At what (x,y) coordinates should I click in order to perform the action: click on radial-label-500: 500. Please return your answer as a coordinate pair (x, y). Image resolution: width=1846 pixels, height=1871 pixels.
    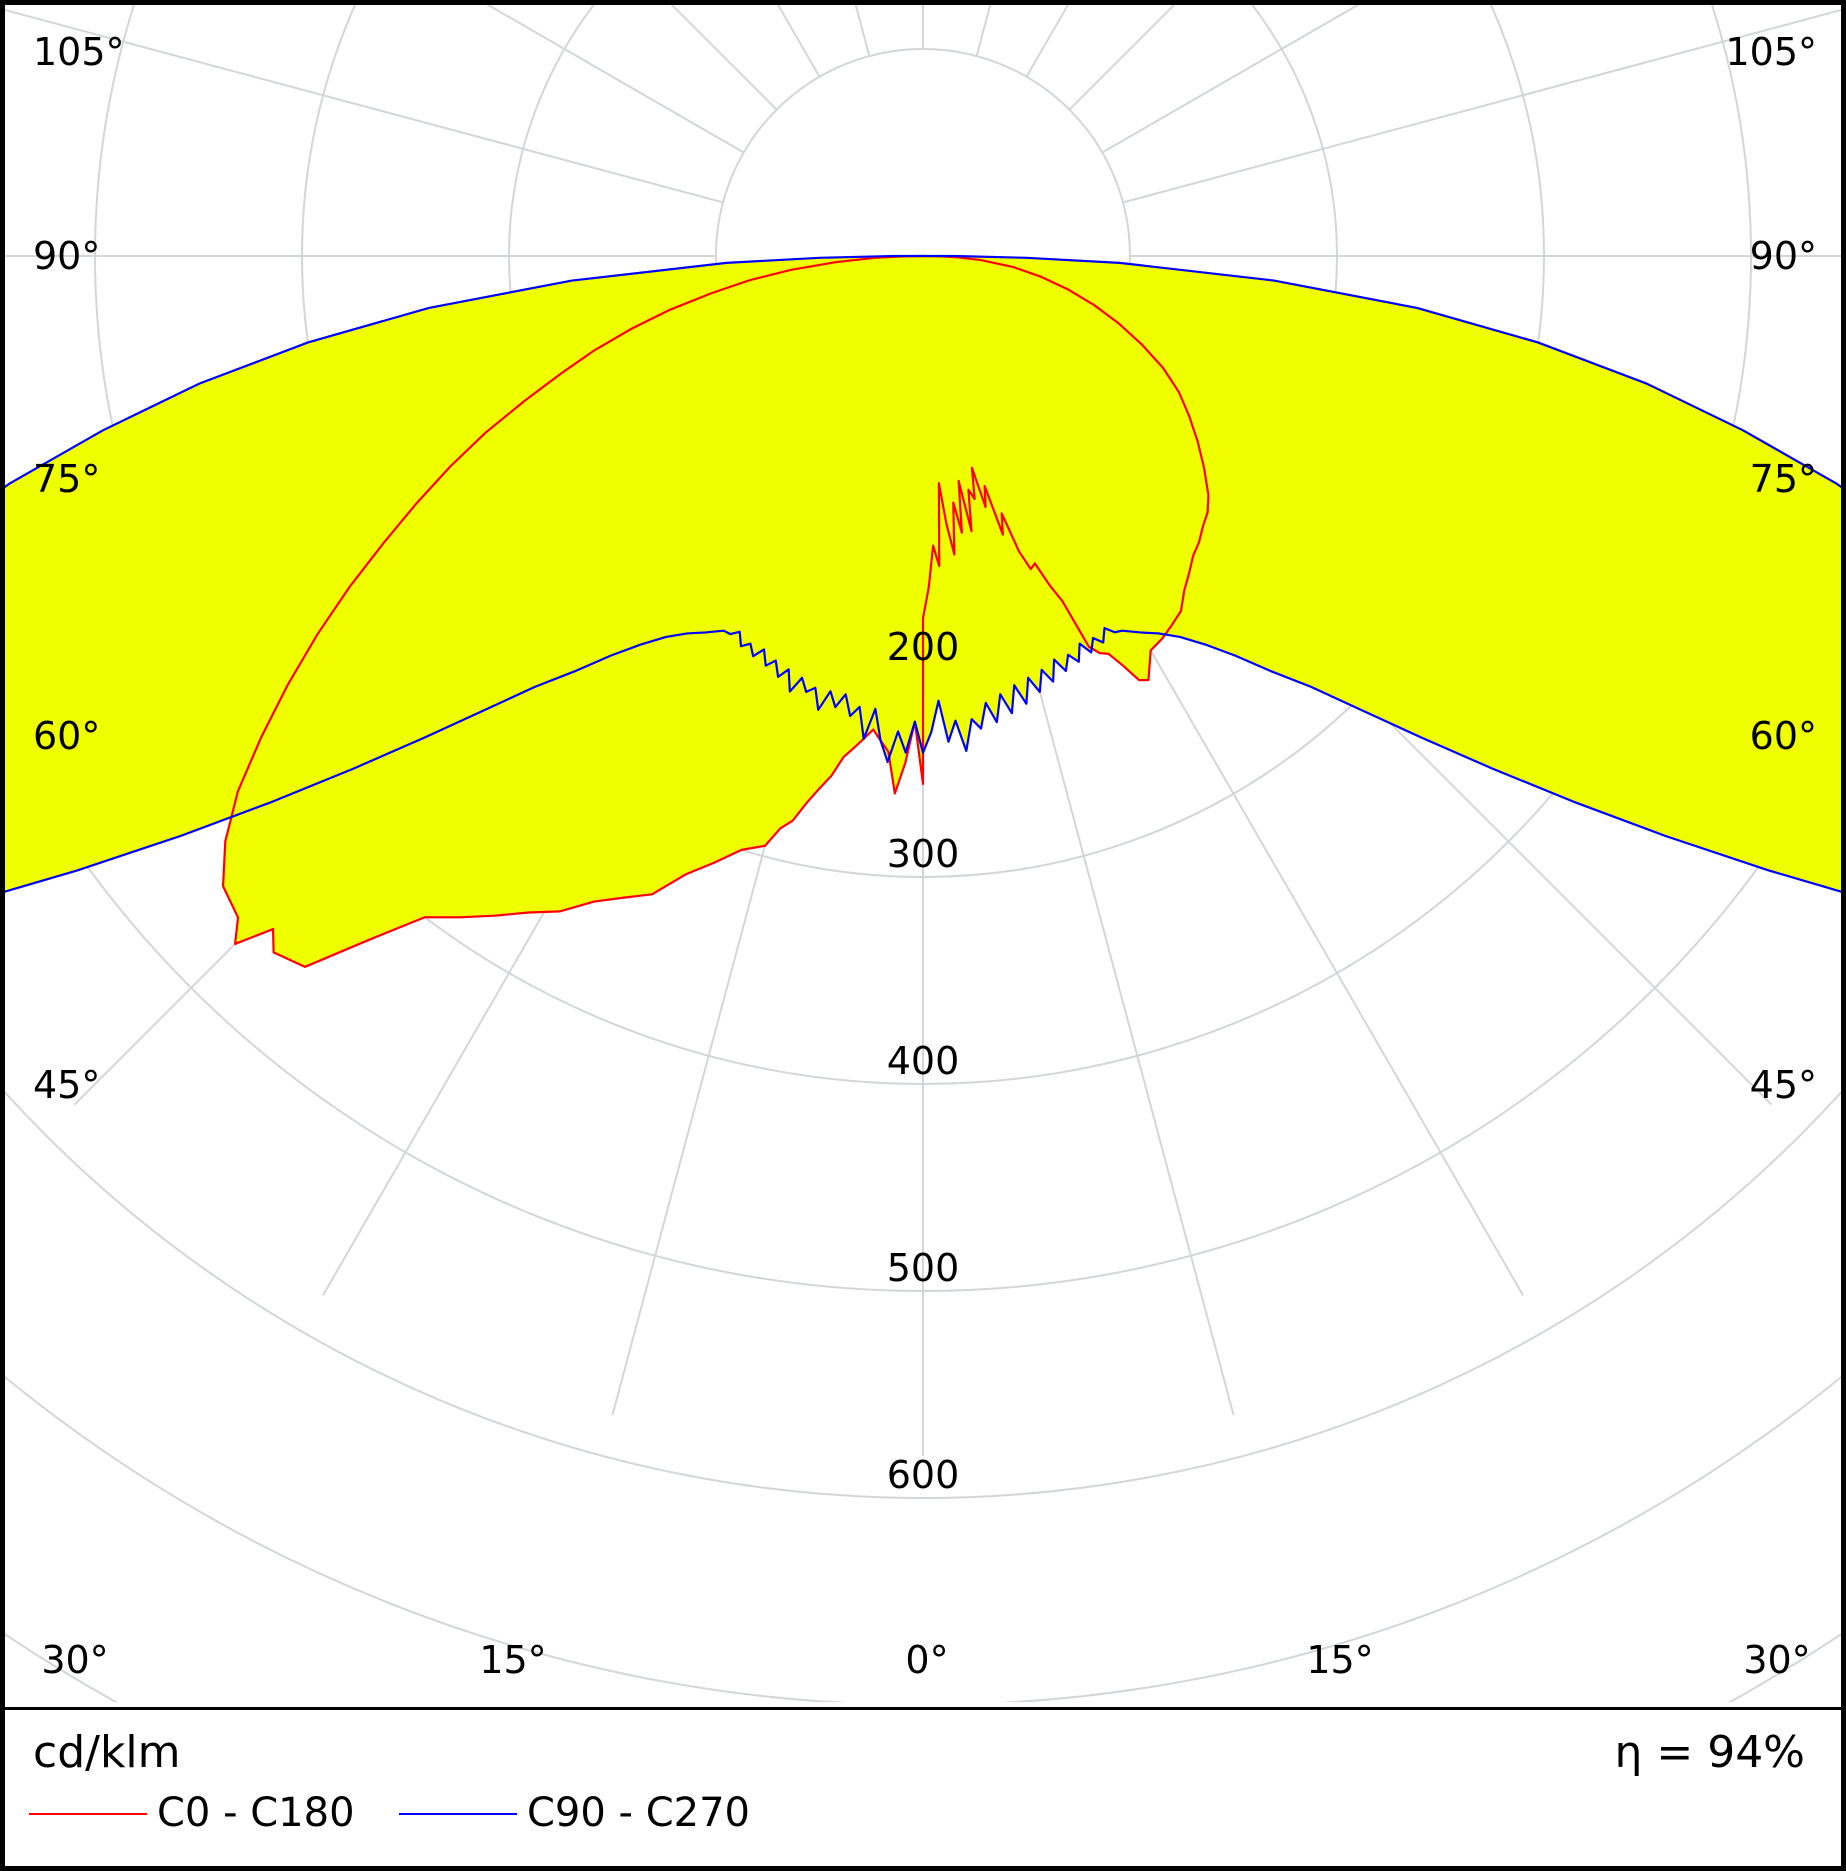
    Looking at the image, I should click on (923, 1268).